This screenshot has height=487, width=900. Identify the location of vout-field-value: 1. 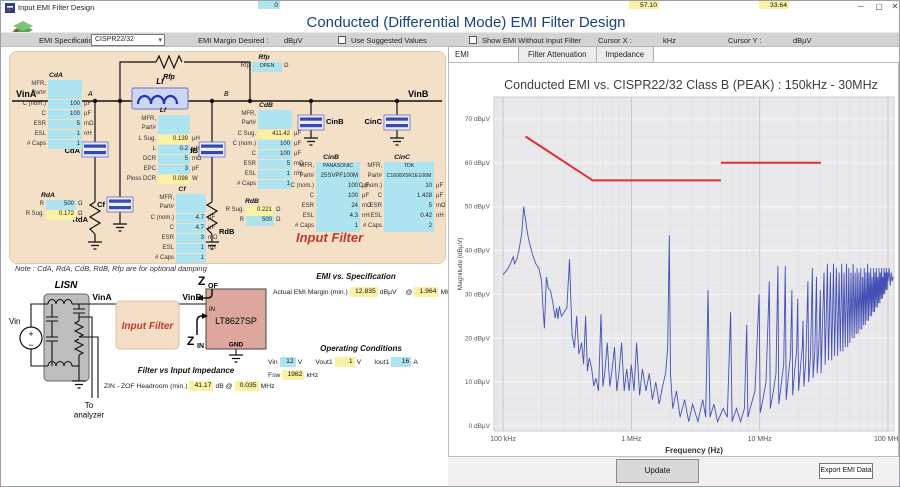
(344, 362).